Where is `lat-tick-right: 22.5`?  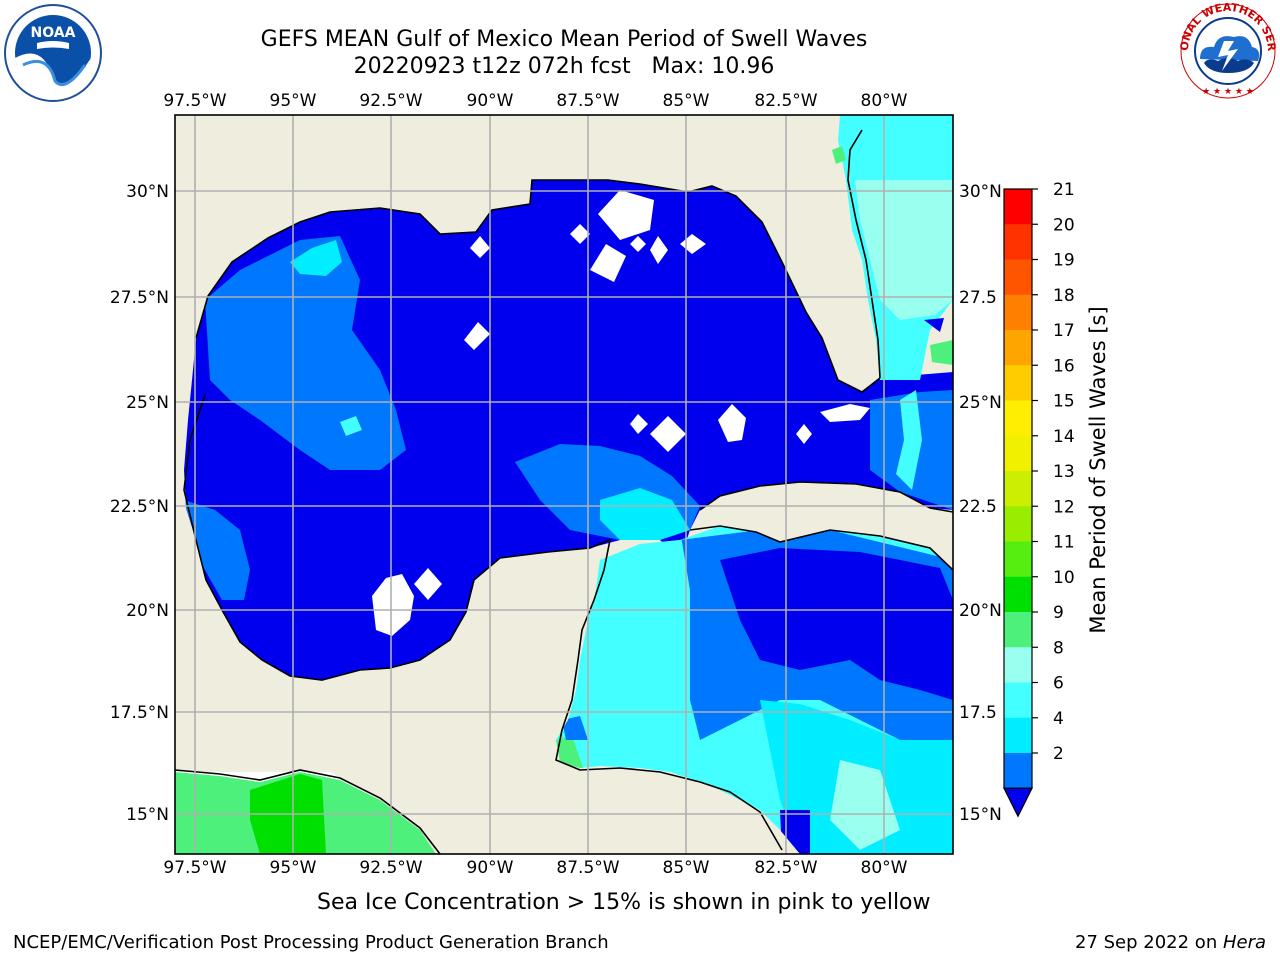 lat-tick-right: 22.5 is located at coordinates (978, 507).